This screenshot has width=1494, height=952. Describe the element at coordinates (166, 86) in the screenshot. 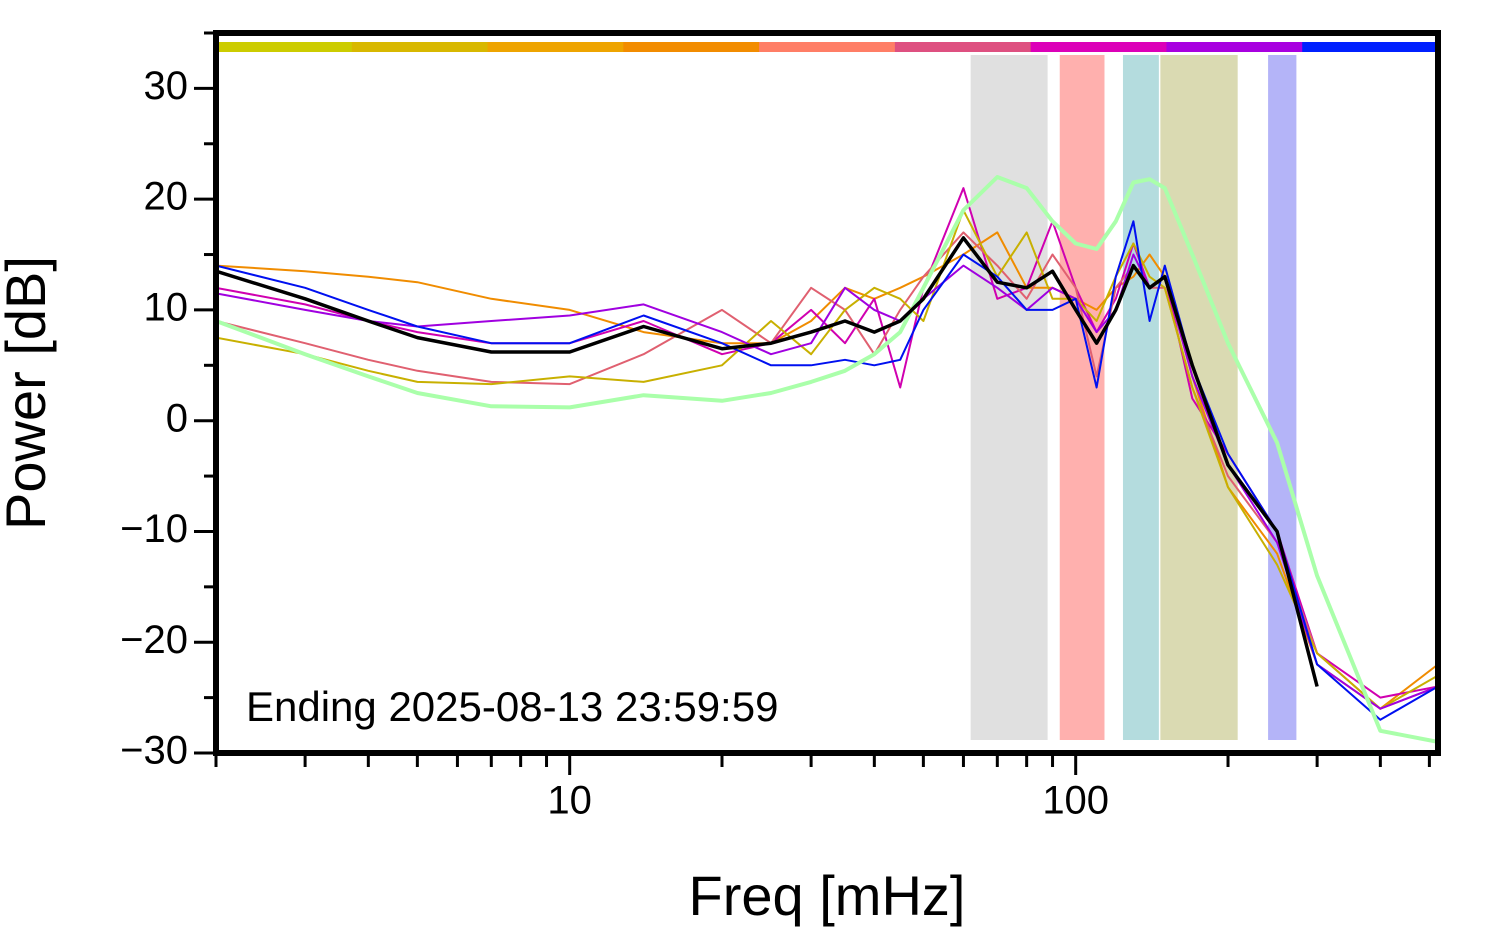

I see `y-tick-label: 30` at that location.